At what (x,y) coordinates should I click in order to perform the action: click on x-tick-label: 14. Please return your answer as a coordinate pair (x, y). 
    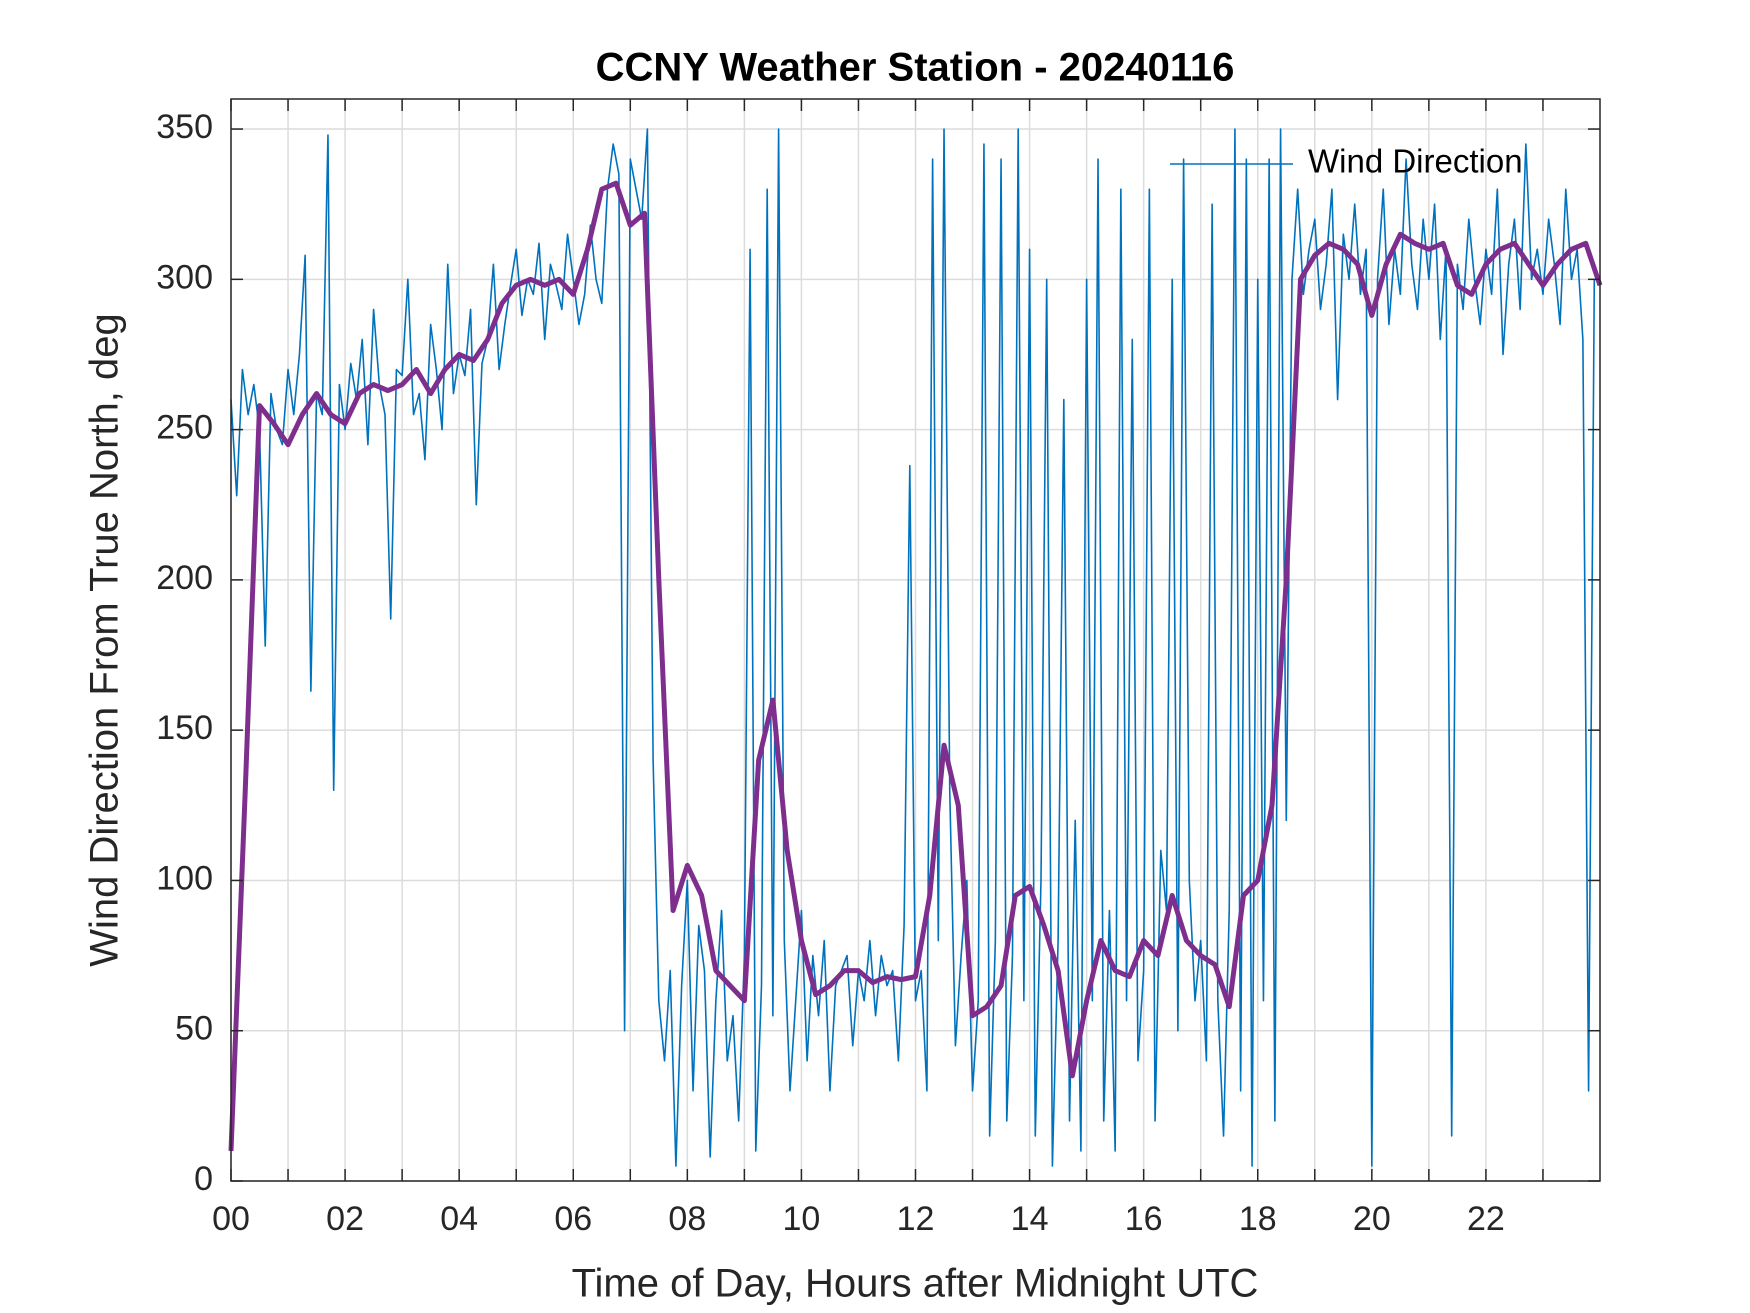
    Looking at the image, I should click on (1030, 1219).